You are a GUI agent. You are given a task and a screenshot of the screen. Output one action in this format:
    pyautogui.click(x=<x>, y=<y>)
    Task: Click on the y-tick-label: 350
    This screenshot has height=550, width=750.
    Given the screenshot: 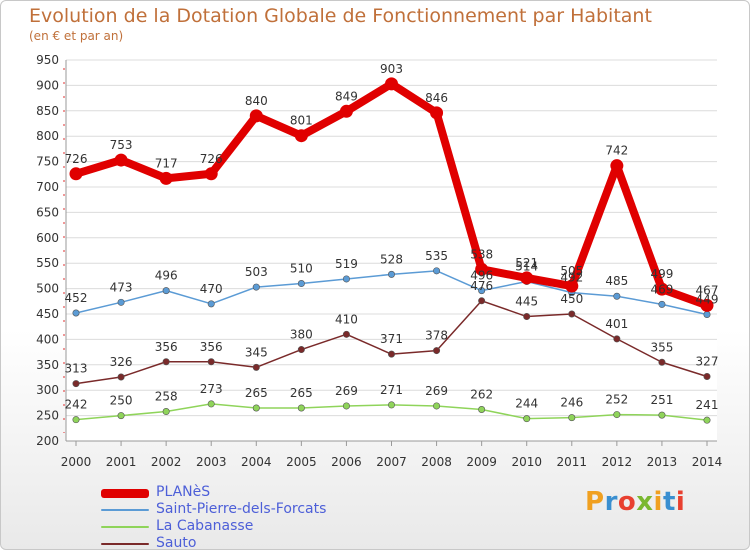 What is the action you would take?
    pyautogui.click(x=47, y=365)
    